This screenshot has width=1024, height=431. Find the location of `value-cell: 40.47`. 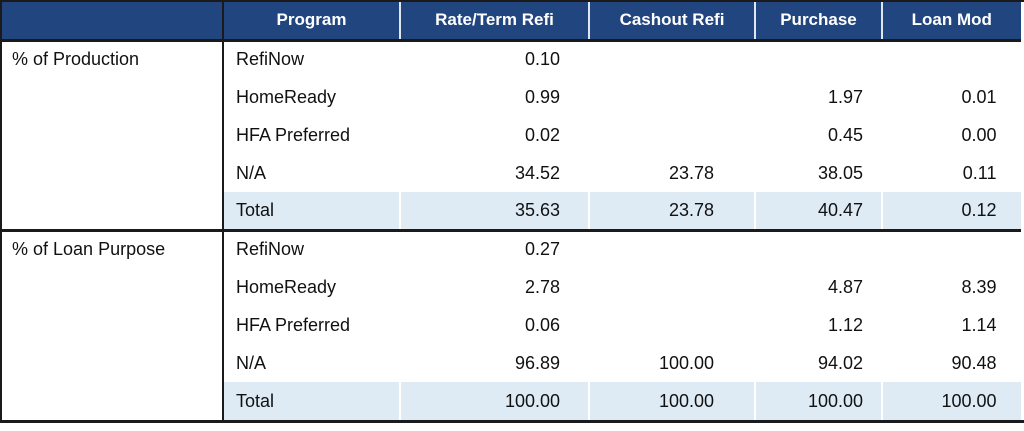

value-cell: 40.47 is located at coordinates (818, 211).